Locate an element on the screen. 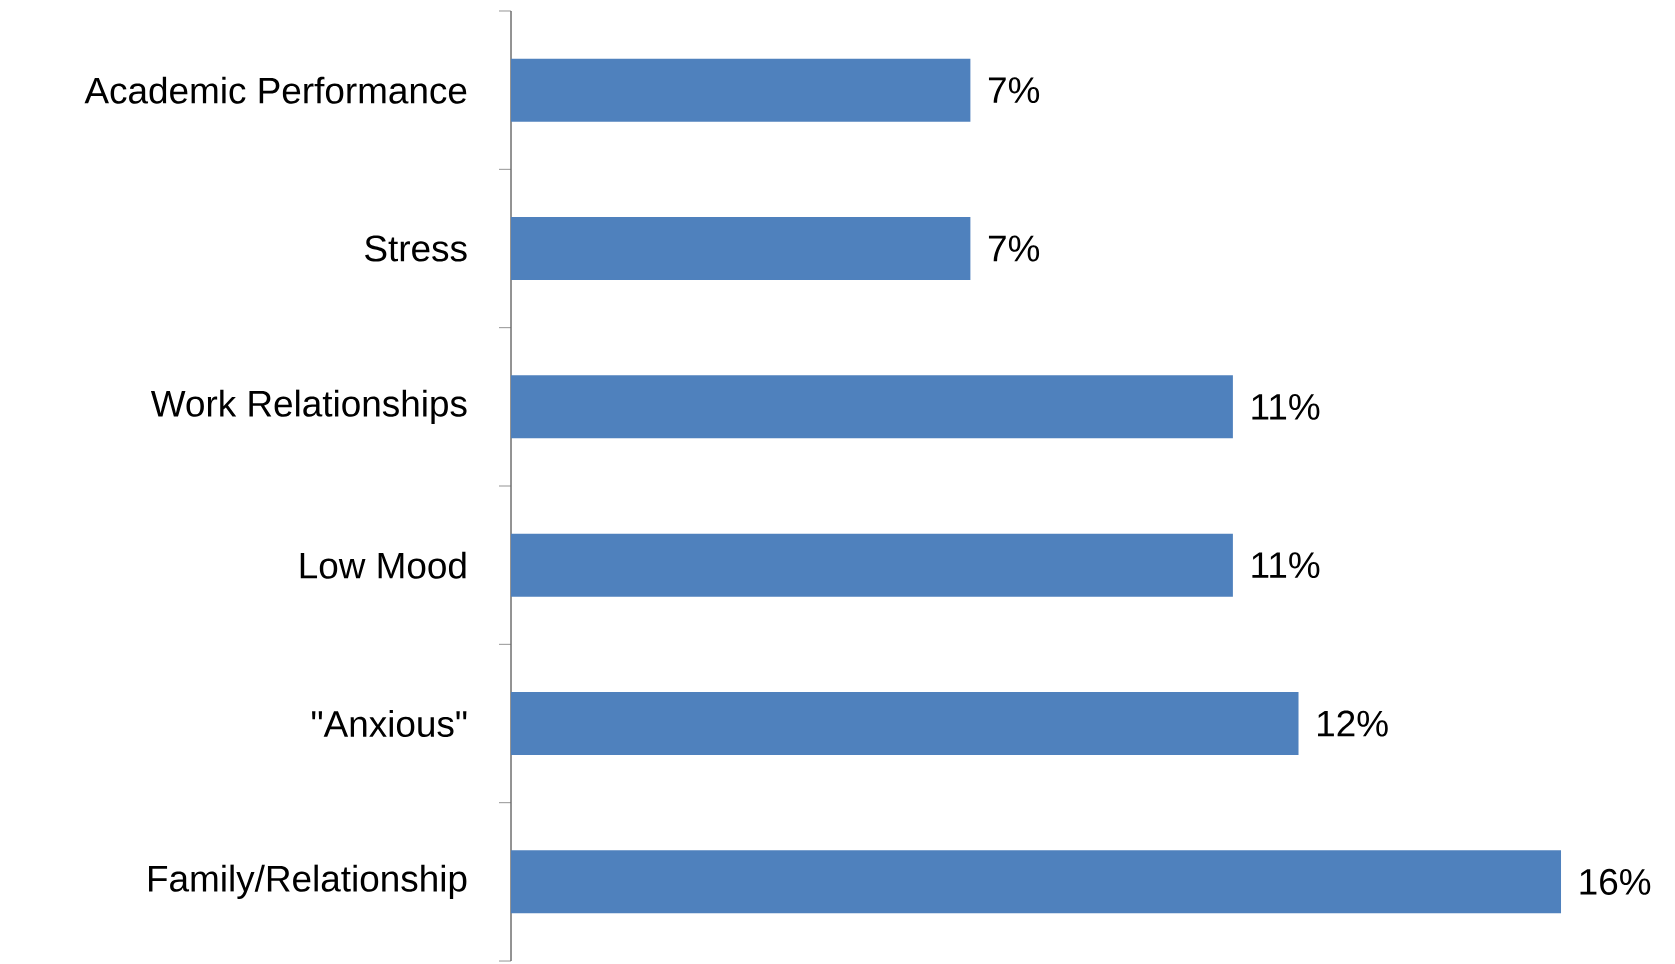 This screenshot has height=964, width=1675. data-label: 12% is located at coordinates (1353, 723).